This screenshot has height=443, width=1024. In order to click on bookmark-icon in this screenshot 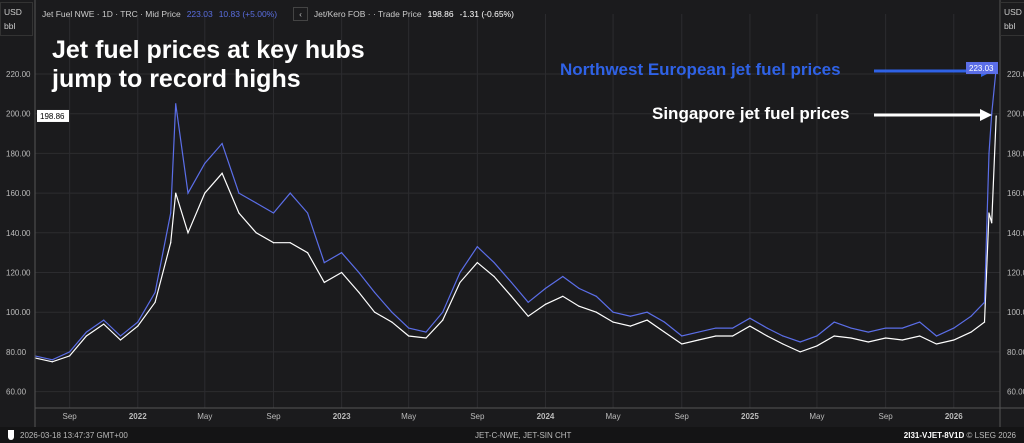, I will do `click(11, 435)`.